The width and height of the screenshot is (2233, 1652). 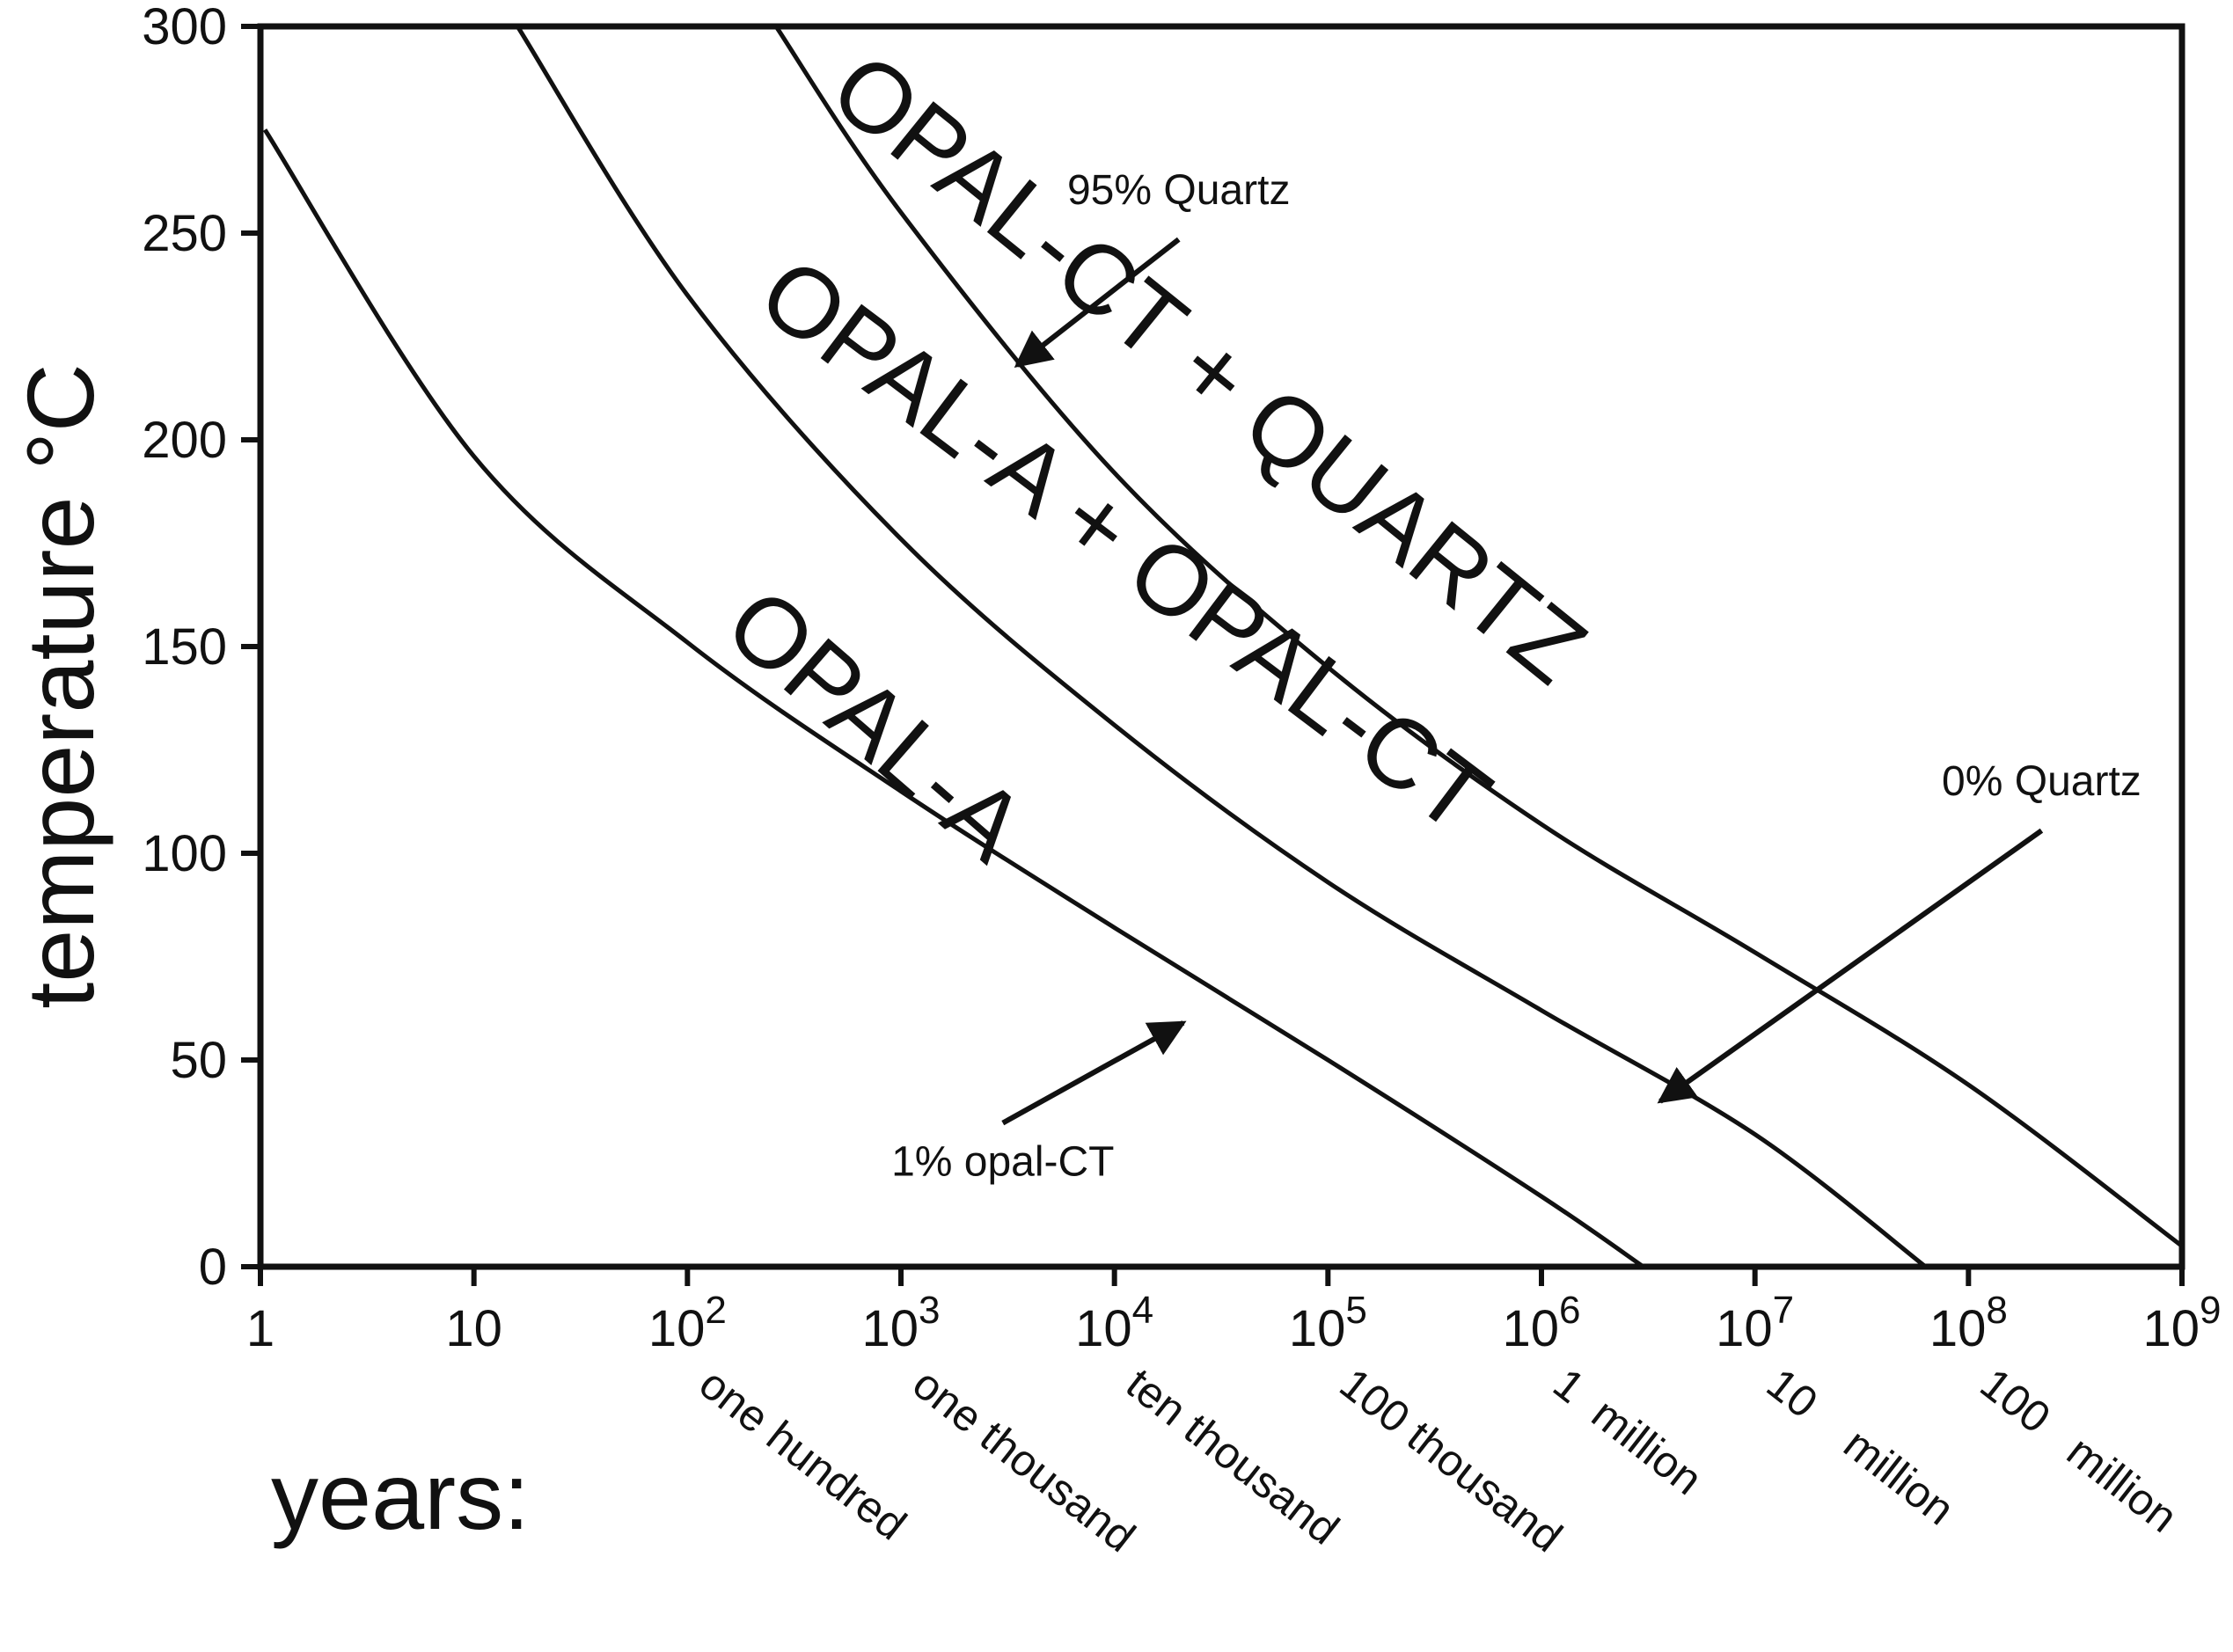 What do you see at coordinates (1002, 1162) in the screenshot?
I see `annotation-label: 1% opal-CT` at bounding box center [1002, 1162].